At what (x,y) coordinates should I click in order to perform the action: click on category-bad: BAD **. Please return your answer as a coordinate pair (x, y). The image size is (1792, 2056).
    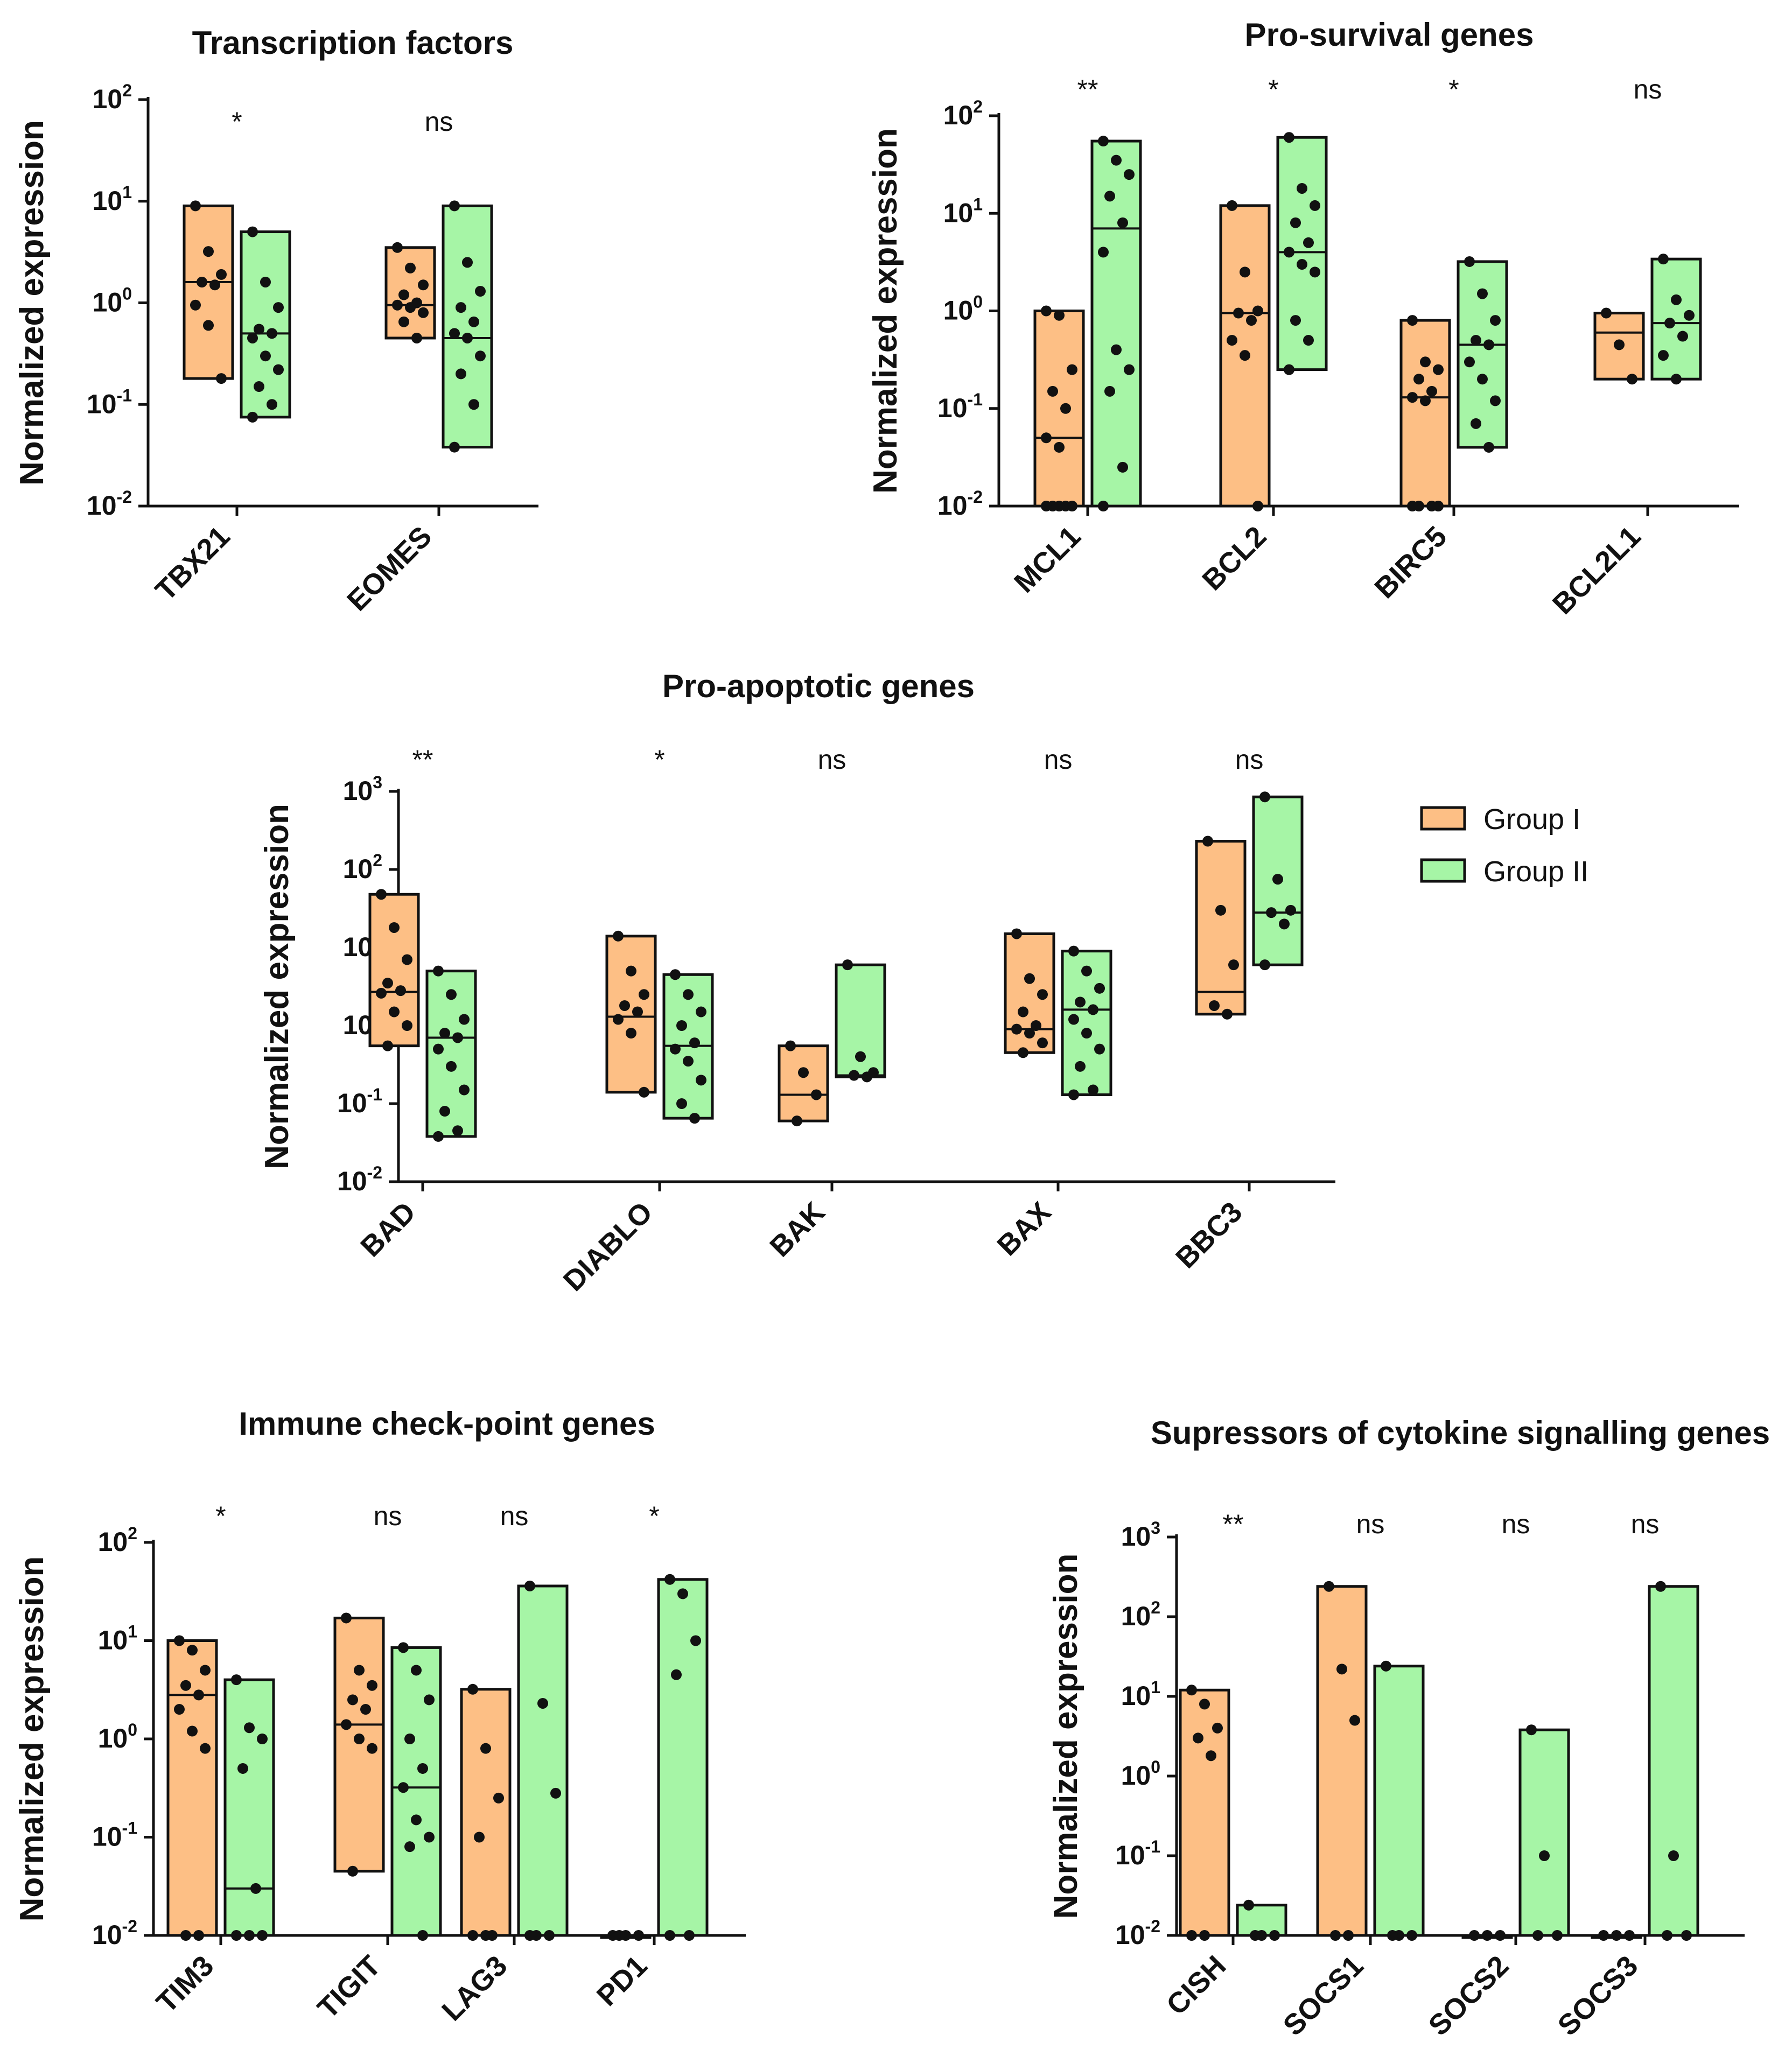
    Looking at the image, I should click on (415, 1004).